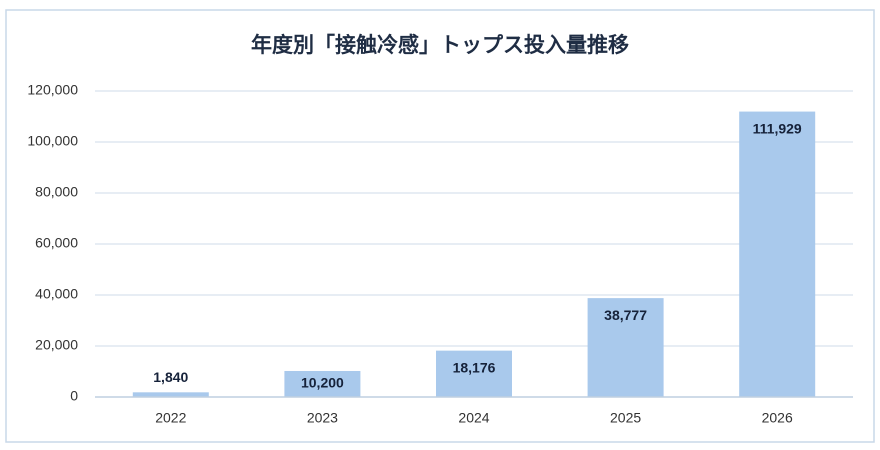 The width and height of the screenshot is (880, 450). Describe the element at coordinates (777, 128) in the screenshot. I see `value-label: 111,929` at that location.